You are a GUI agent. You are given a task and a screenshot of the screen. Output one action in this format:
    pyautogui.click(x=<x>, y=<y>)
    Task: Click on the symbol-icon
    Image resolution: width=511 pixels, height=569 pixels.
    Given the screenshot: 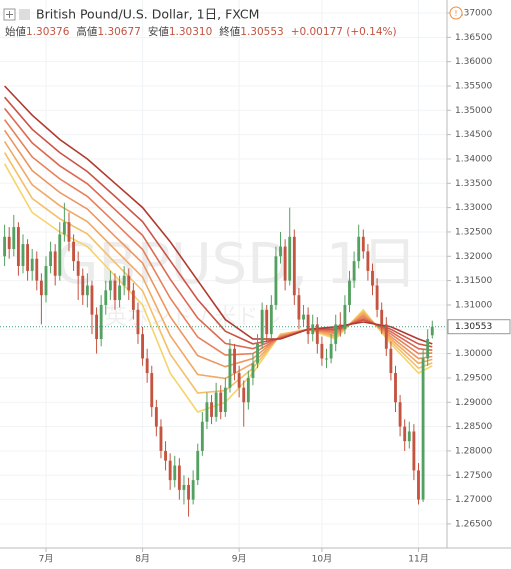 What is the action you would take?
    pyautogui.click(x=24, y=14)
    